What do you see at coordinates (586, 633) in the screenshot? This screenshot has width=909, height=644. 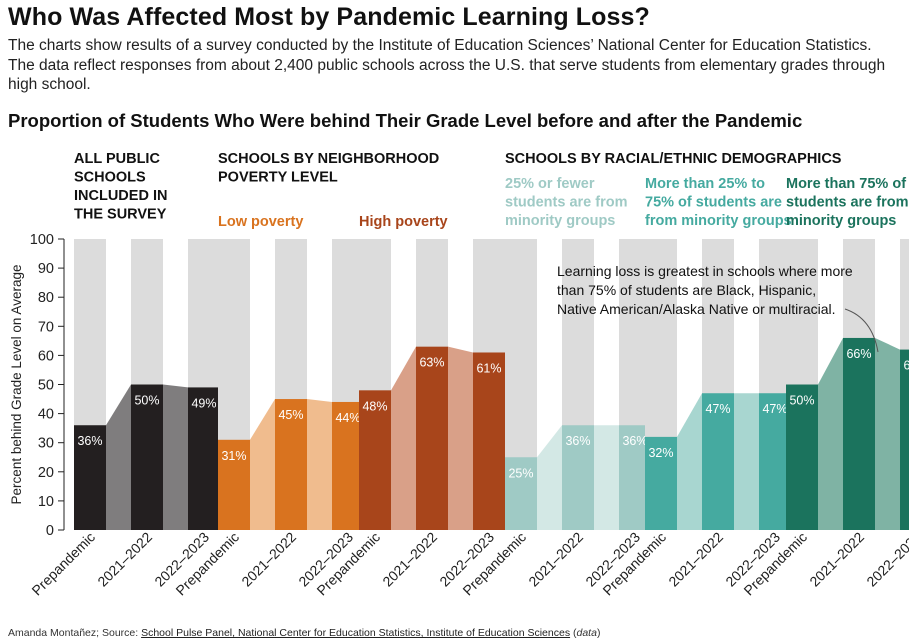 I see `source-data-link: data` at bounding box center [586, 633].